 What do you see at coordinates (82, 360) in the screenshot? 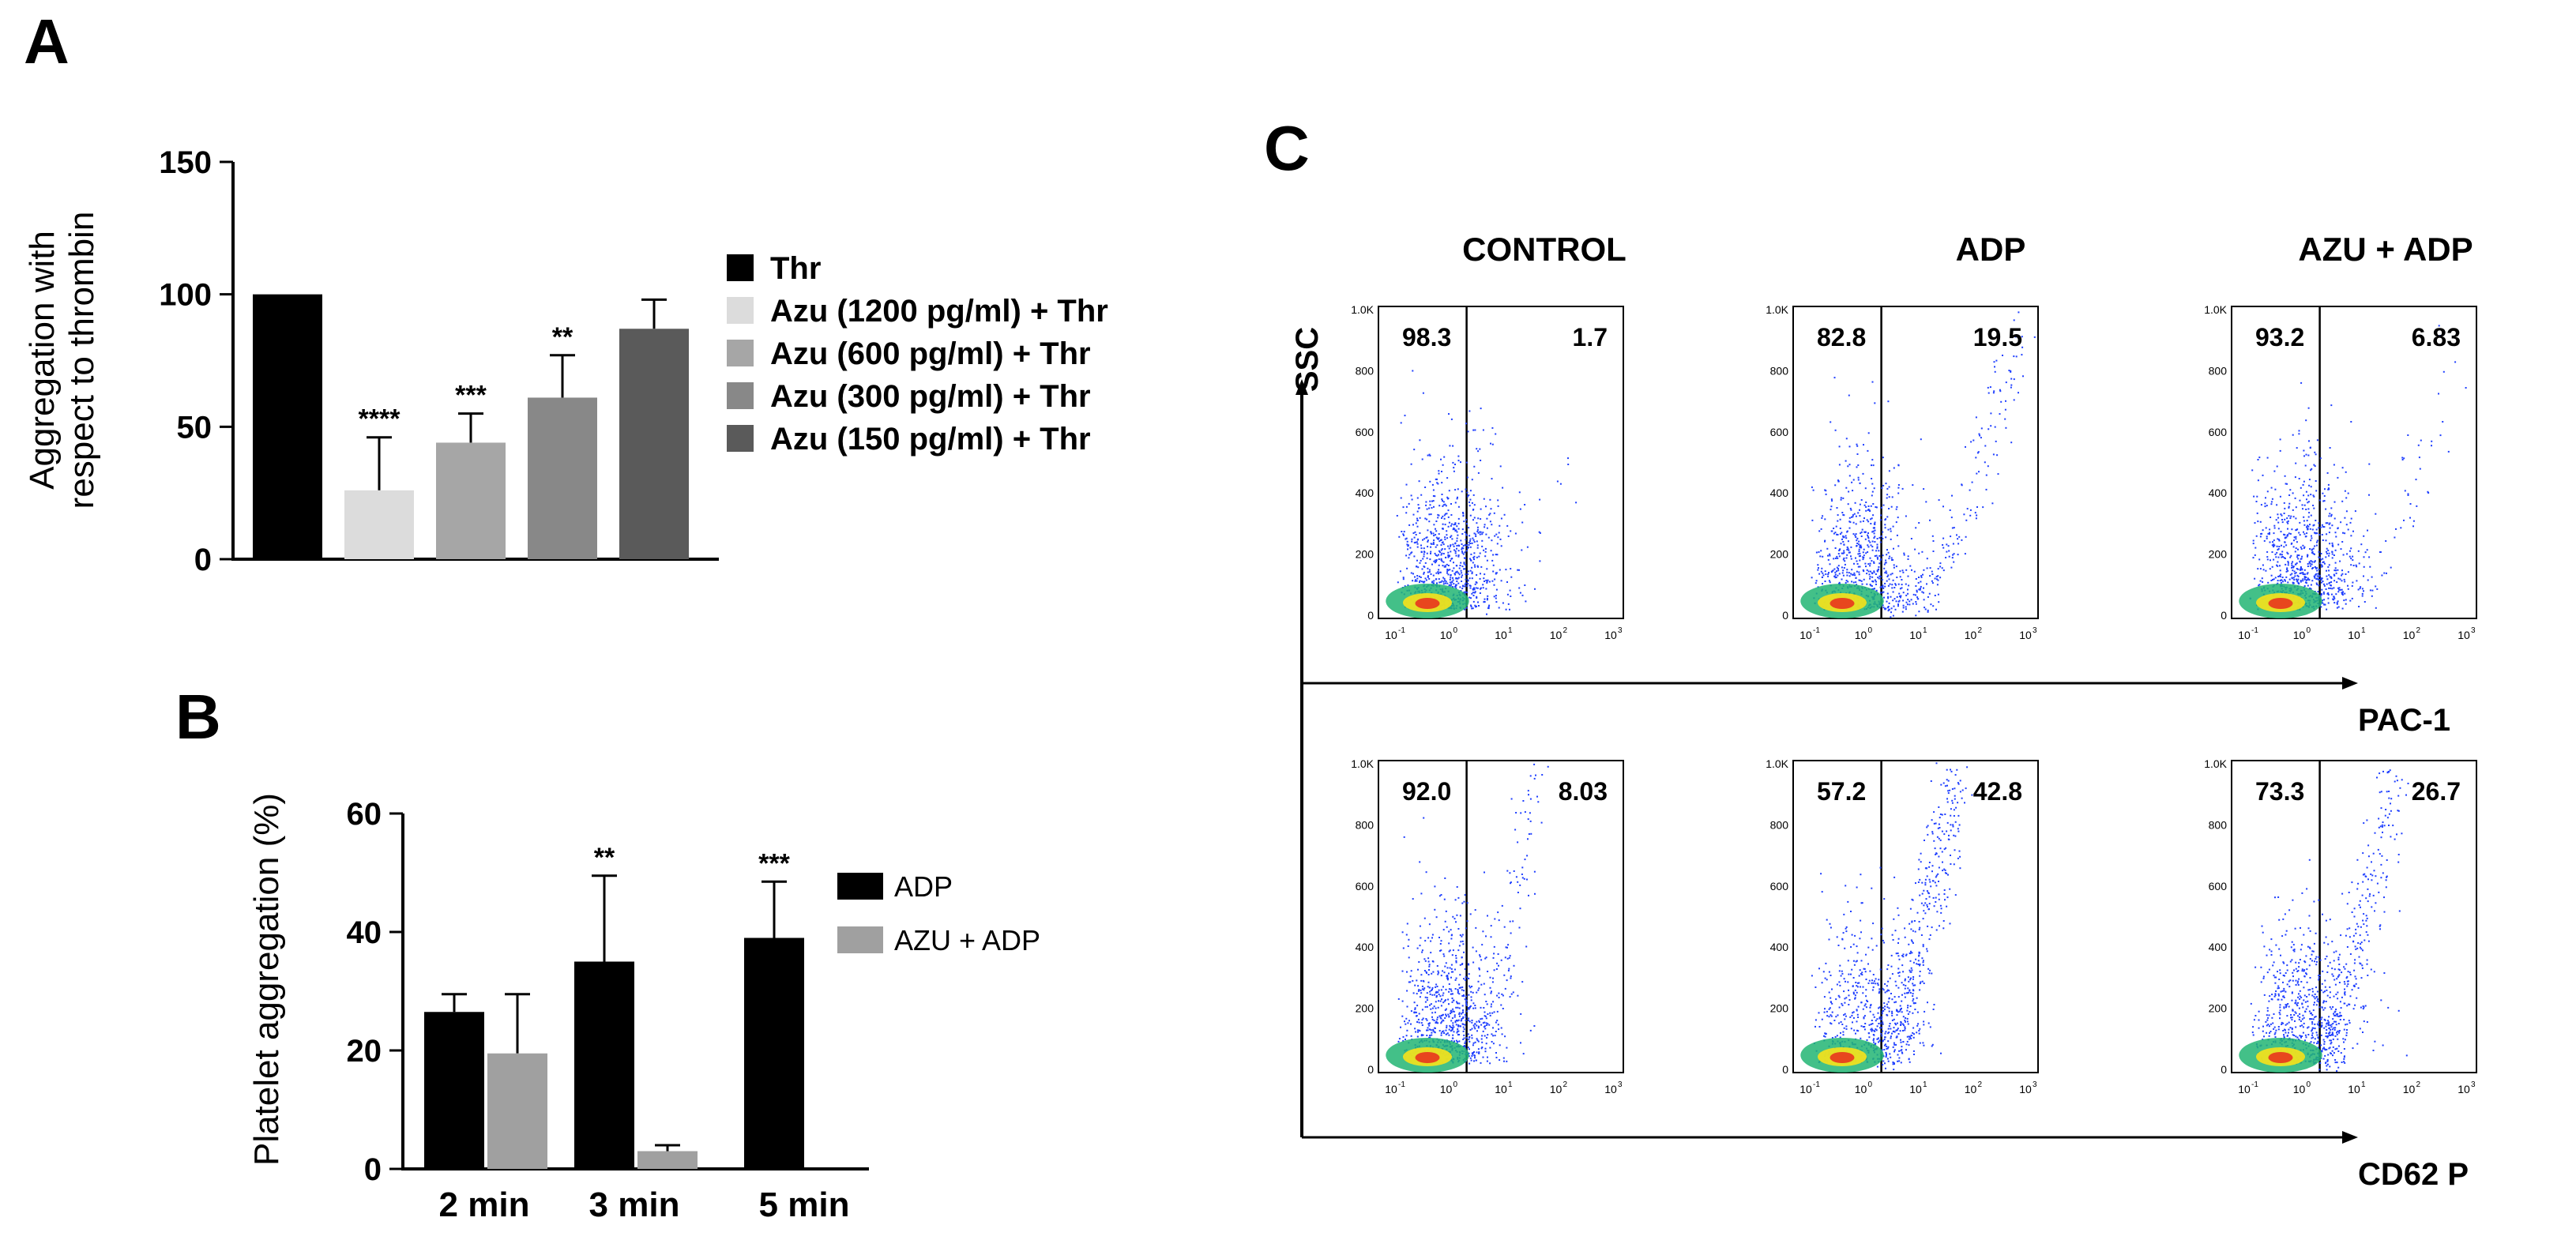
I see `chart-a-ylabel-line2: respect to thrombin` at bounding box center [82, 360].